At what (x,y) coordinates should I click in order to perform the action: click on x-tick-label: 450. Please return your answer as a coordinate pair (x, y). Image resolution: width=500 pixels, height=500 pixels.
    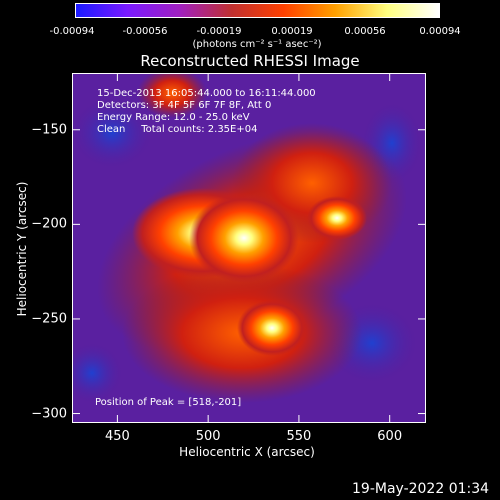
    Looking at the image, I should click on (117, 436).